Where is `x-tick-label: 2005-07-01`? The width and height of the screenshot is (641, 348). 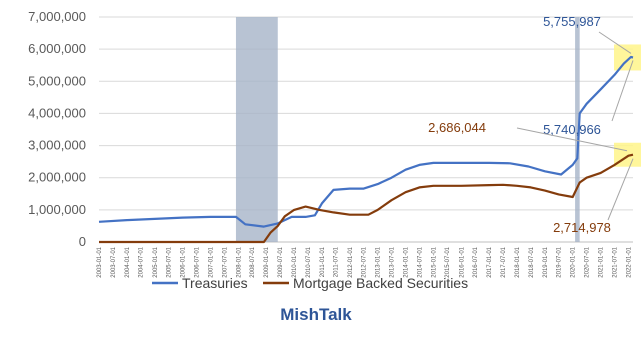 x-tick-label: 2005-07-01 is located at coordinates (170, 261).